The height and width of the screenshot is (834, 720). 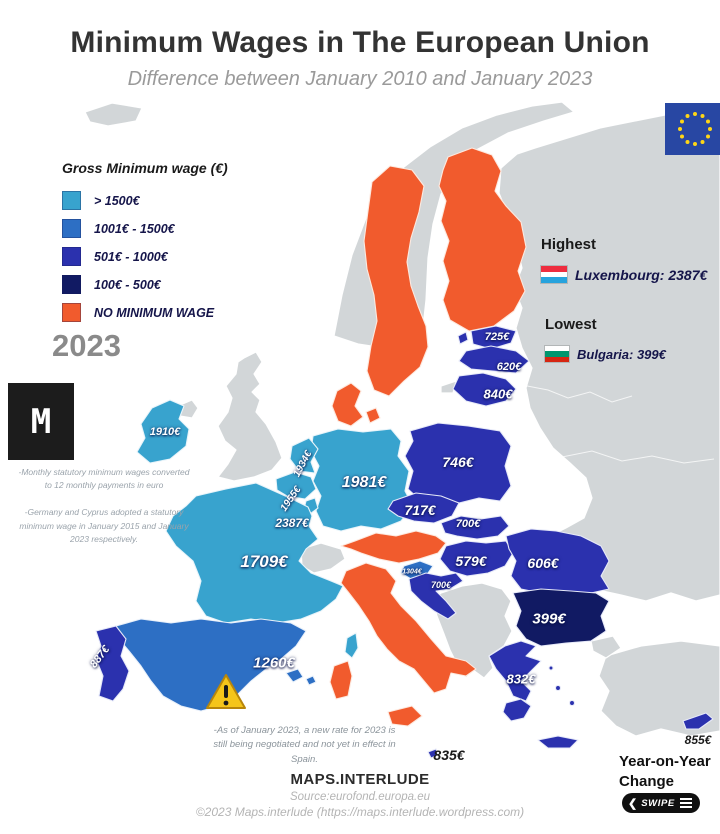 What do you see at coordinates (360, 42) in the screenshot?
I see `page-title: Minimum Wages in The European Union` at bounding box center [360, 42].